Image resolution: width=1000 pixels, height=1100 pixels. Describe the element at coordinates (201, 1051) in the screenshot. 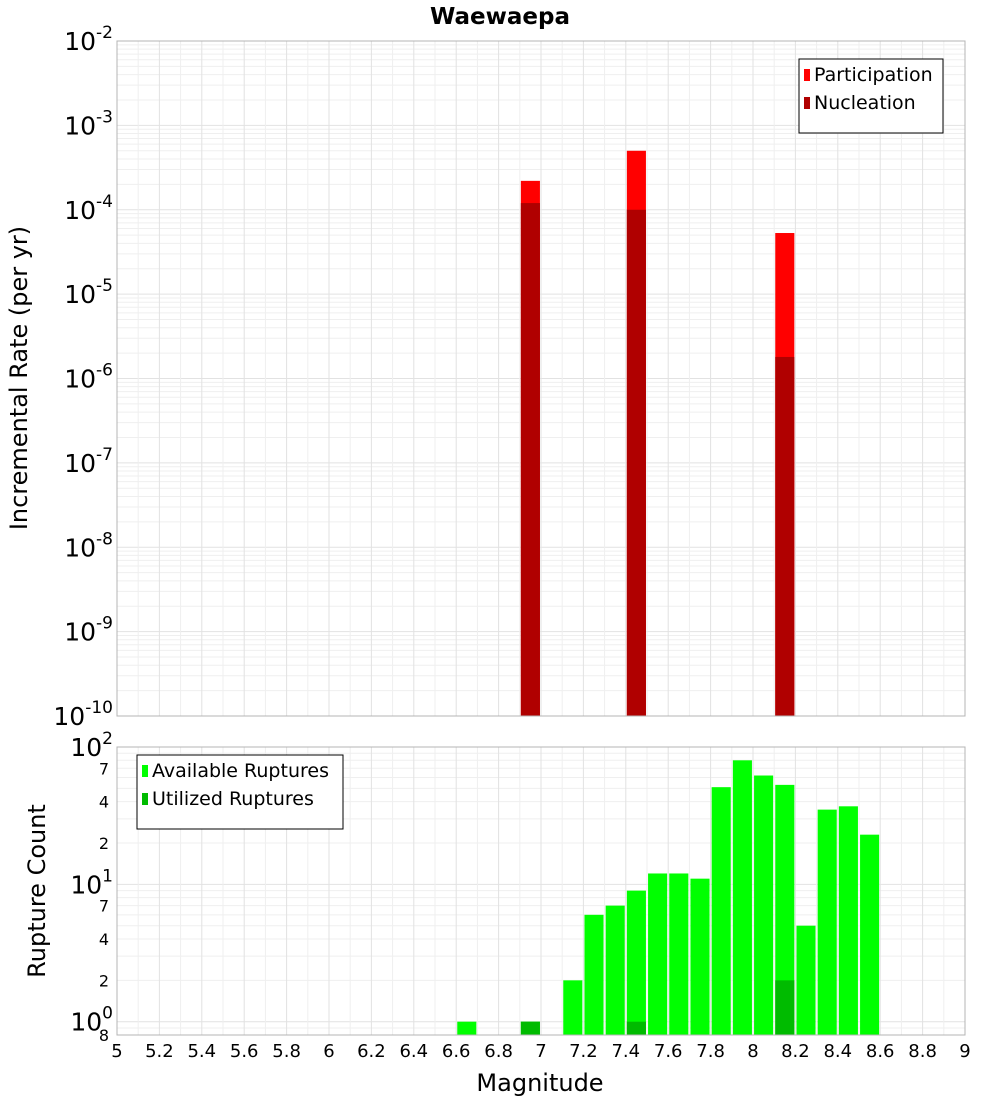

I see `bottom-x-tick-label: 5.4` at that location.